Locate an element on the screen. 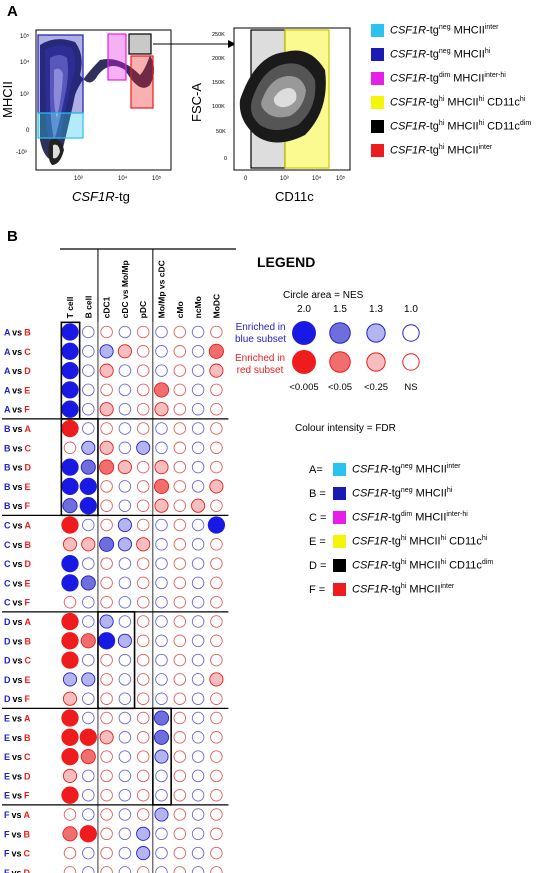 This screenshot has width=536, height=873. gate-d-e is located at coordinates (140, 44).